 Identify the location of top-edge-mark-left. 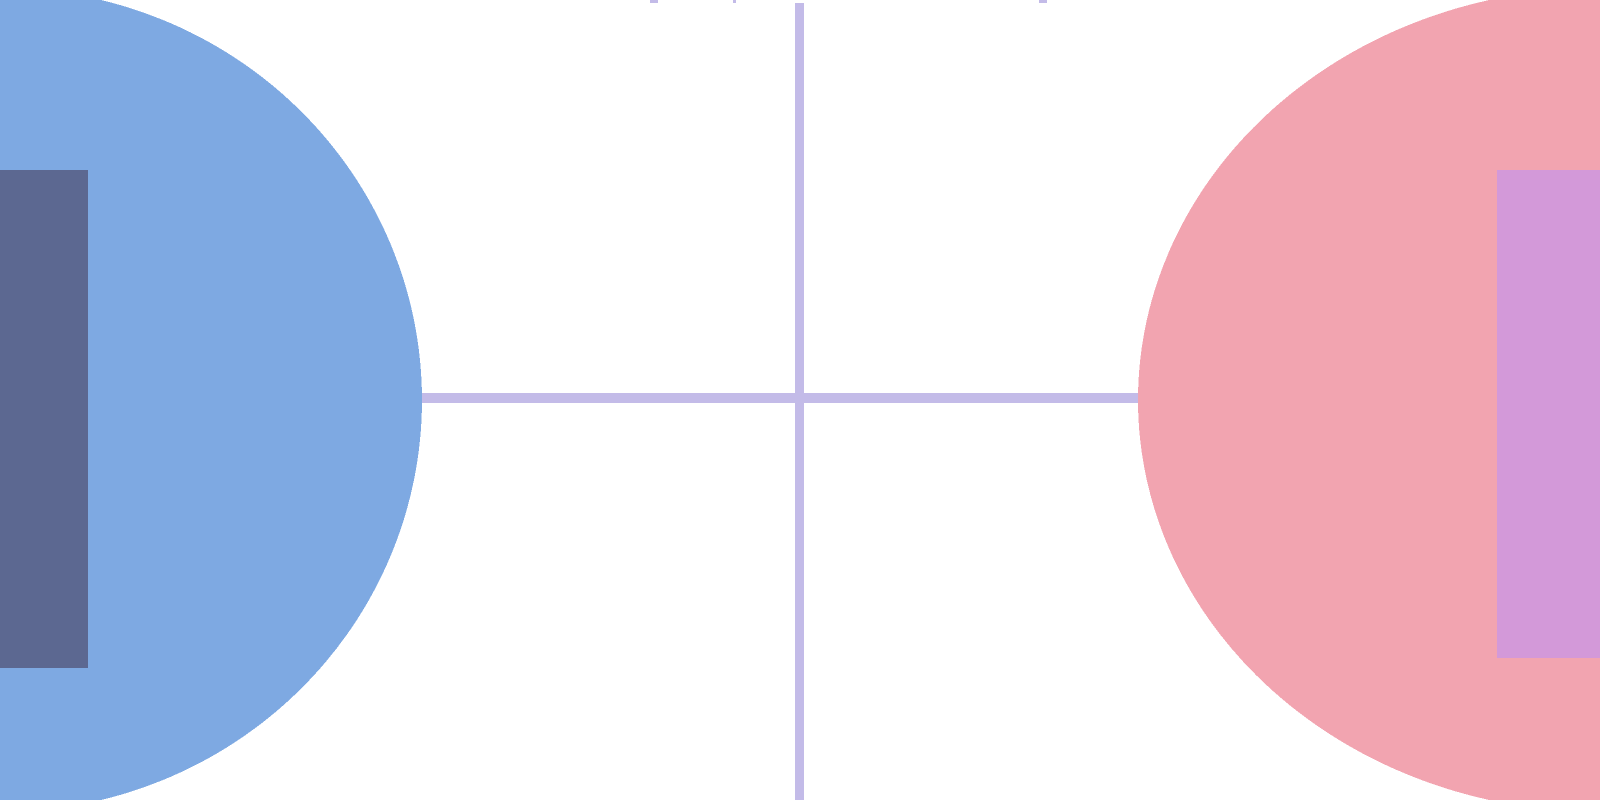
(654, 1).